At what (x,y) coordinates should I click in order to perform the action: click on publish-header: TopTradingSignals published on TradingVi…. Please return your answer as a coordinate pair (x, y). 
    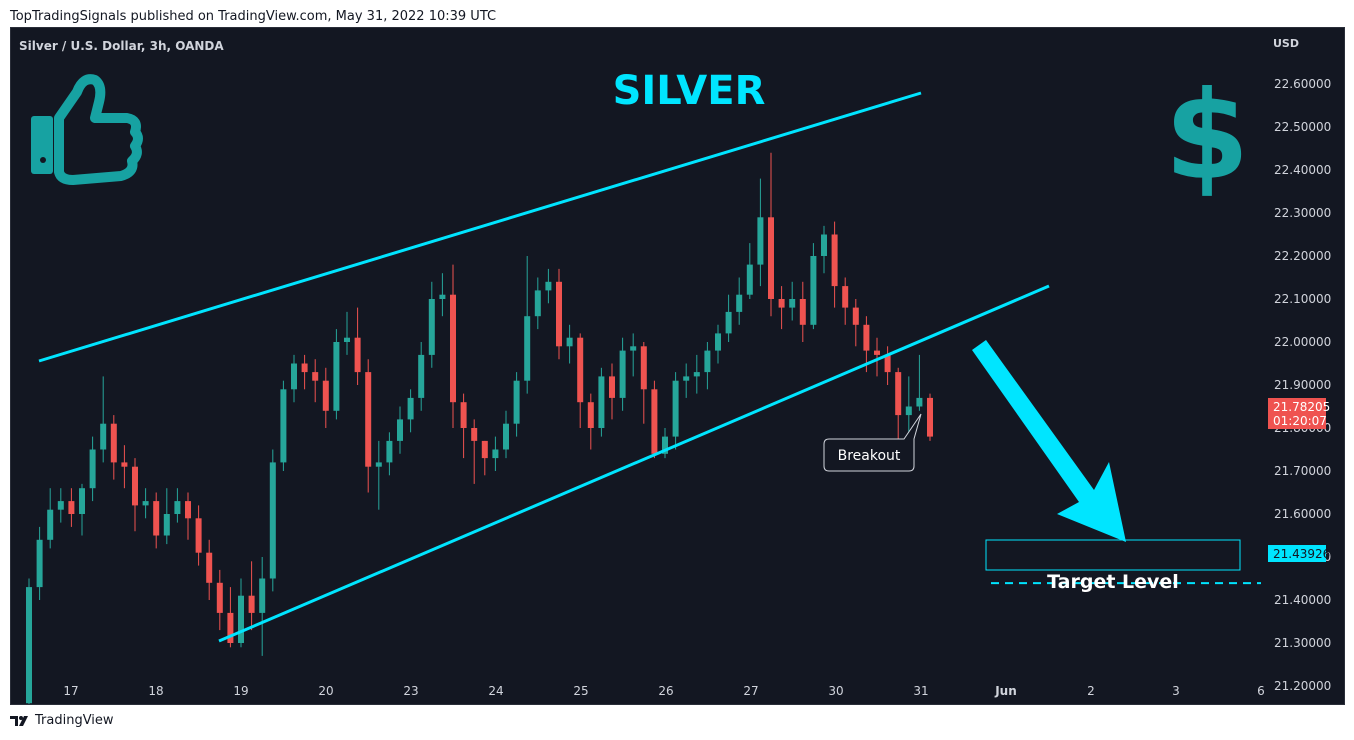
    Looking at the image, I should click on (253, 16).